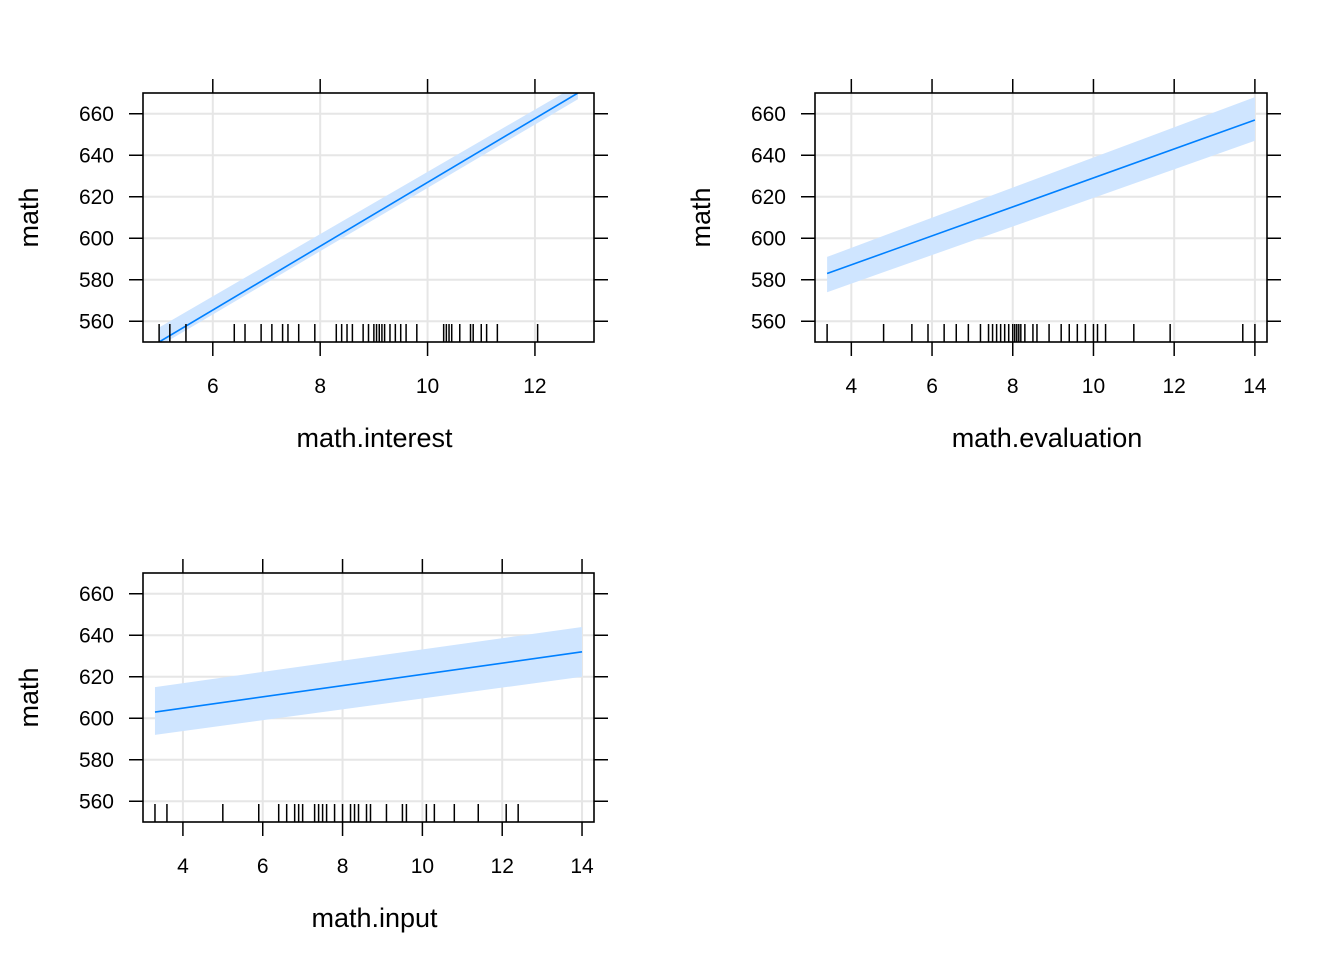  Describe the element at coordinates (374, 438) in the screenshot. I see `x-axis-title: math.interest` at that location.